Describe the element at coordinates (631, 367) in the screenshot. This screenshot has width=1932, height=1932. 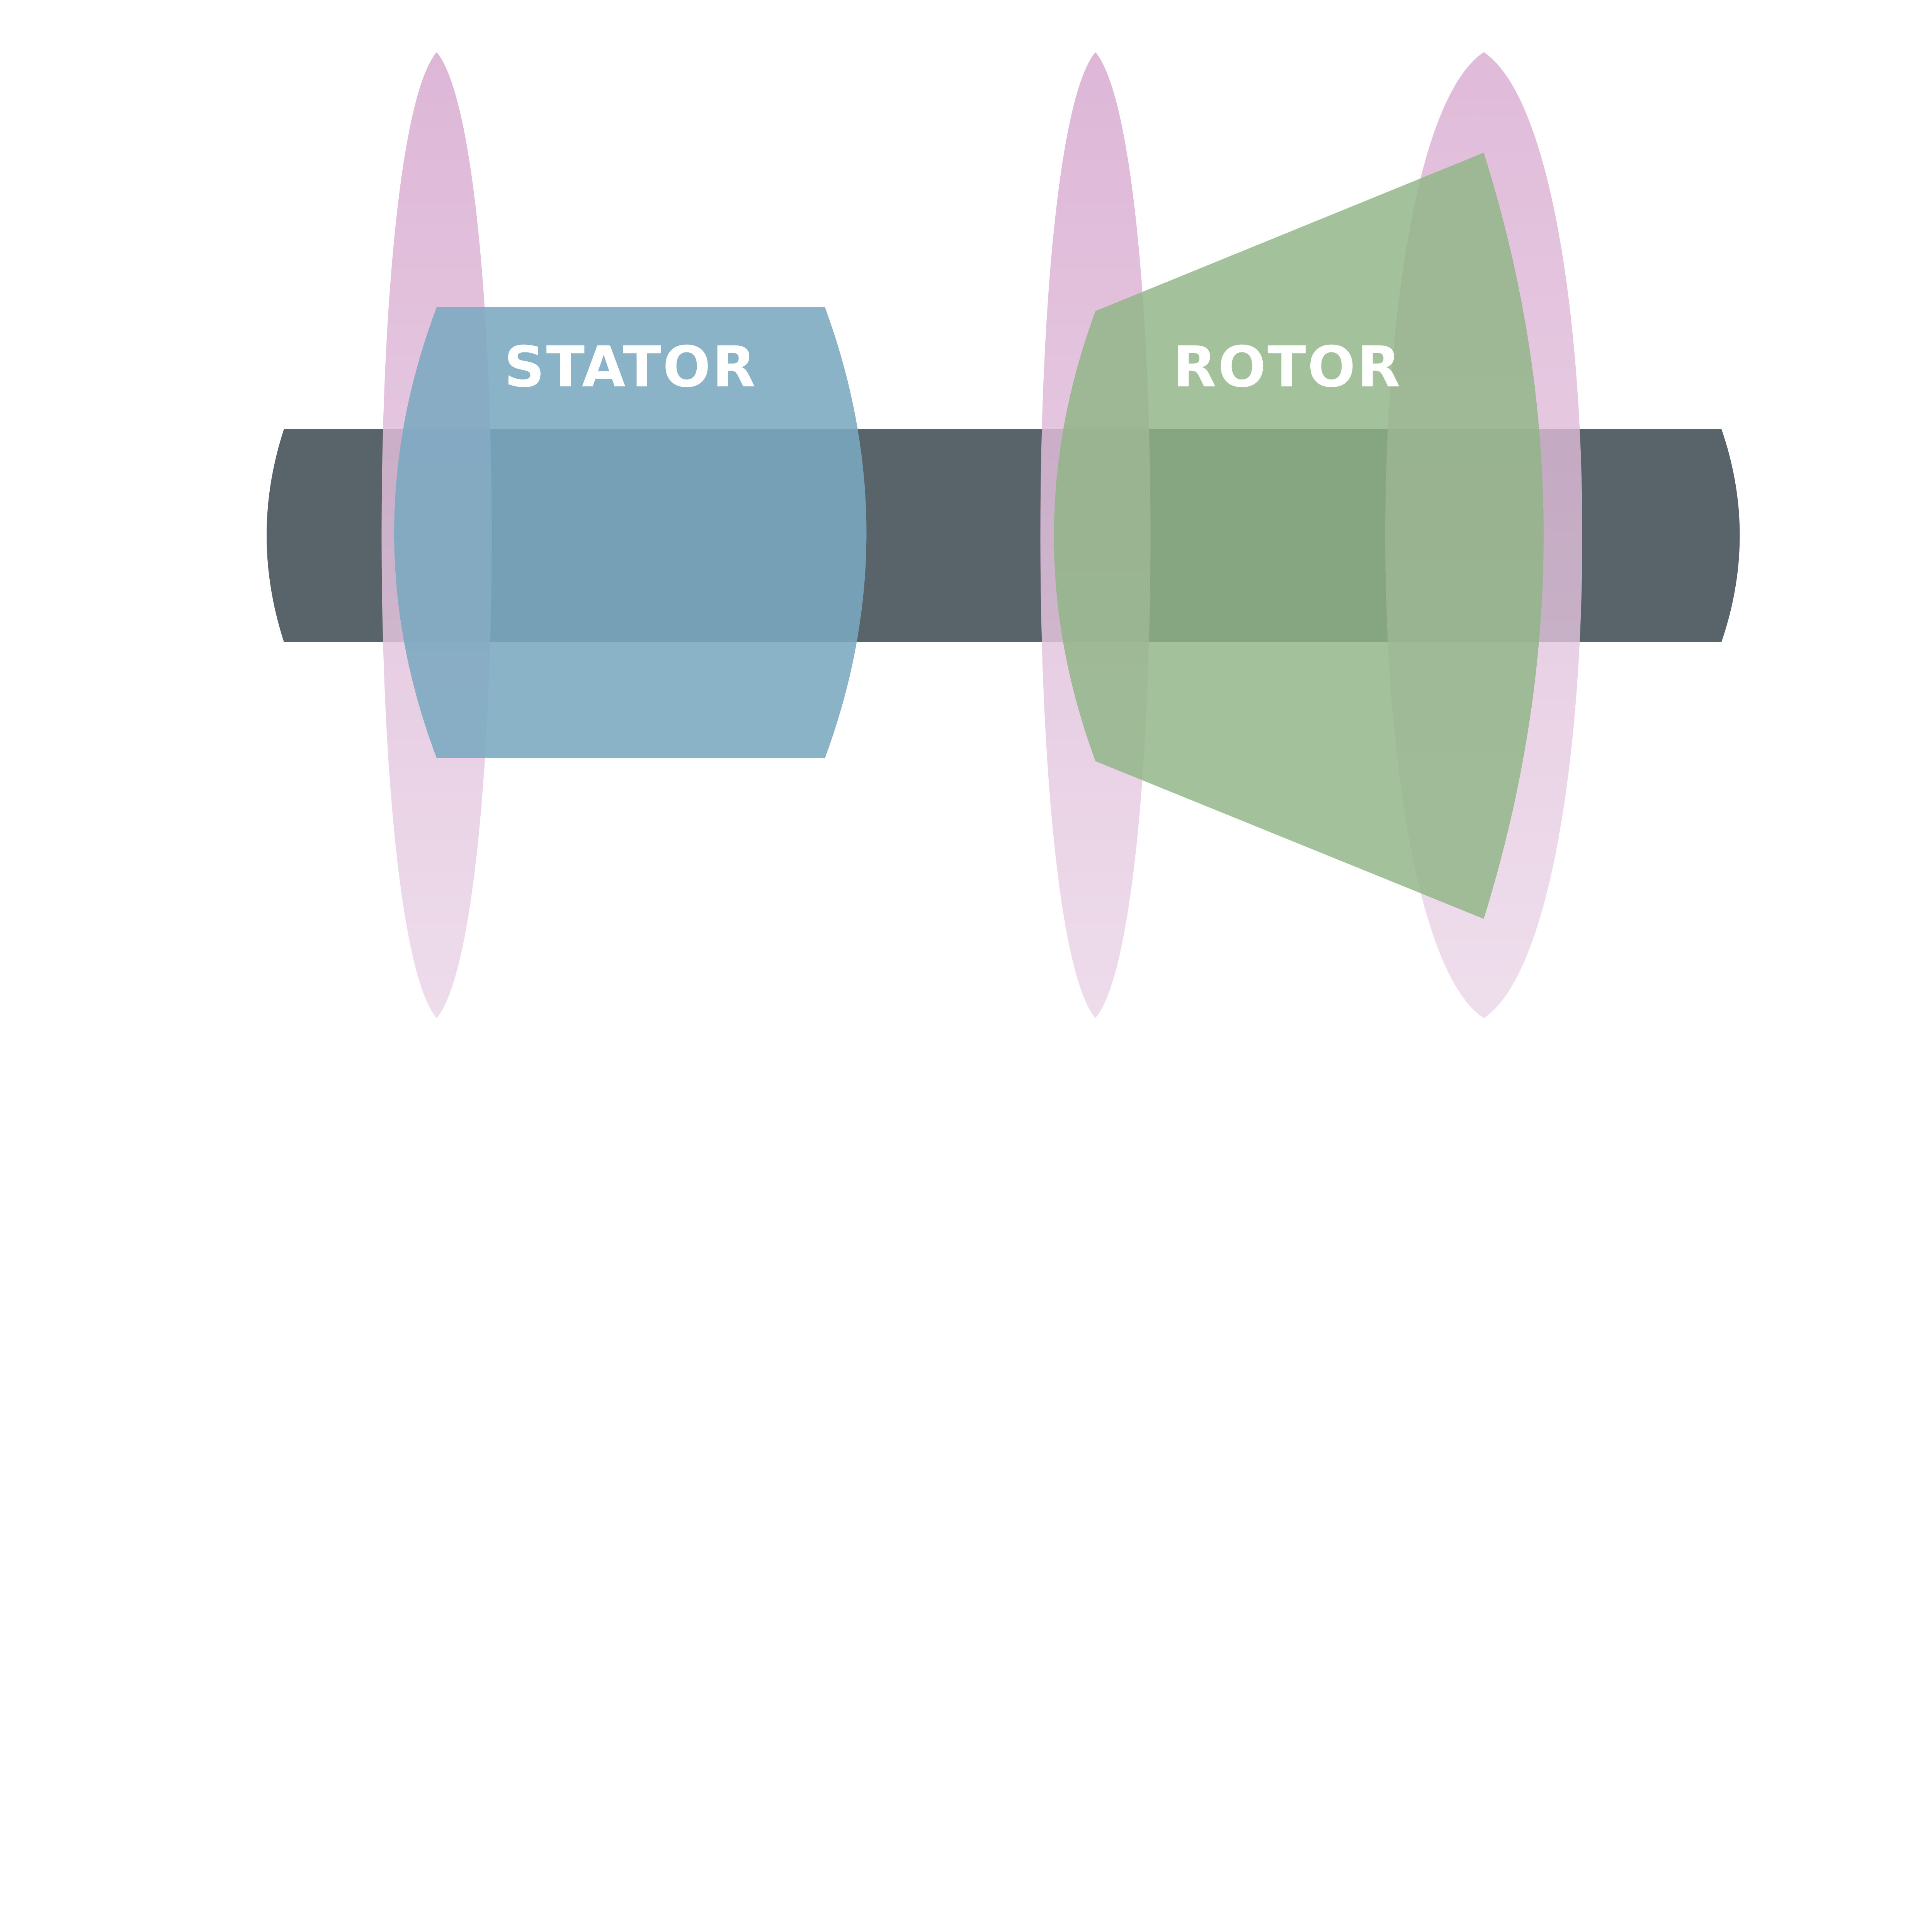
I see `stator-label: STATOR` at that location.